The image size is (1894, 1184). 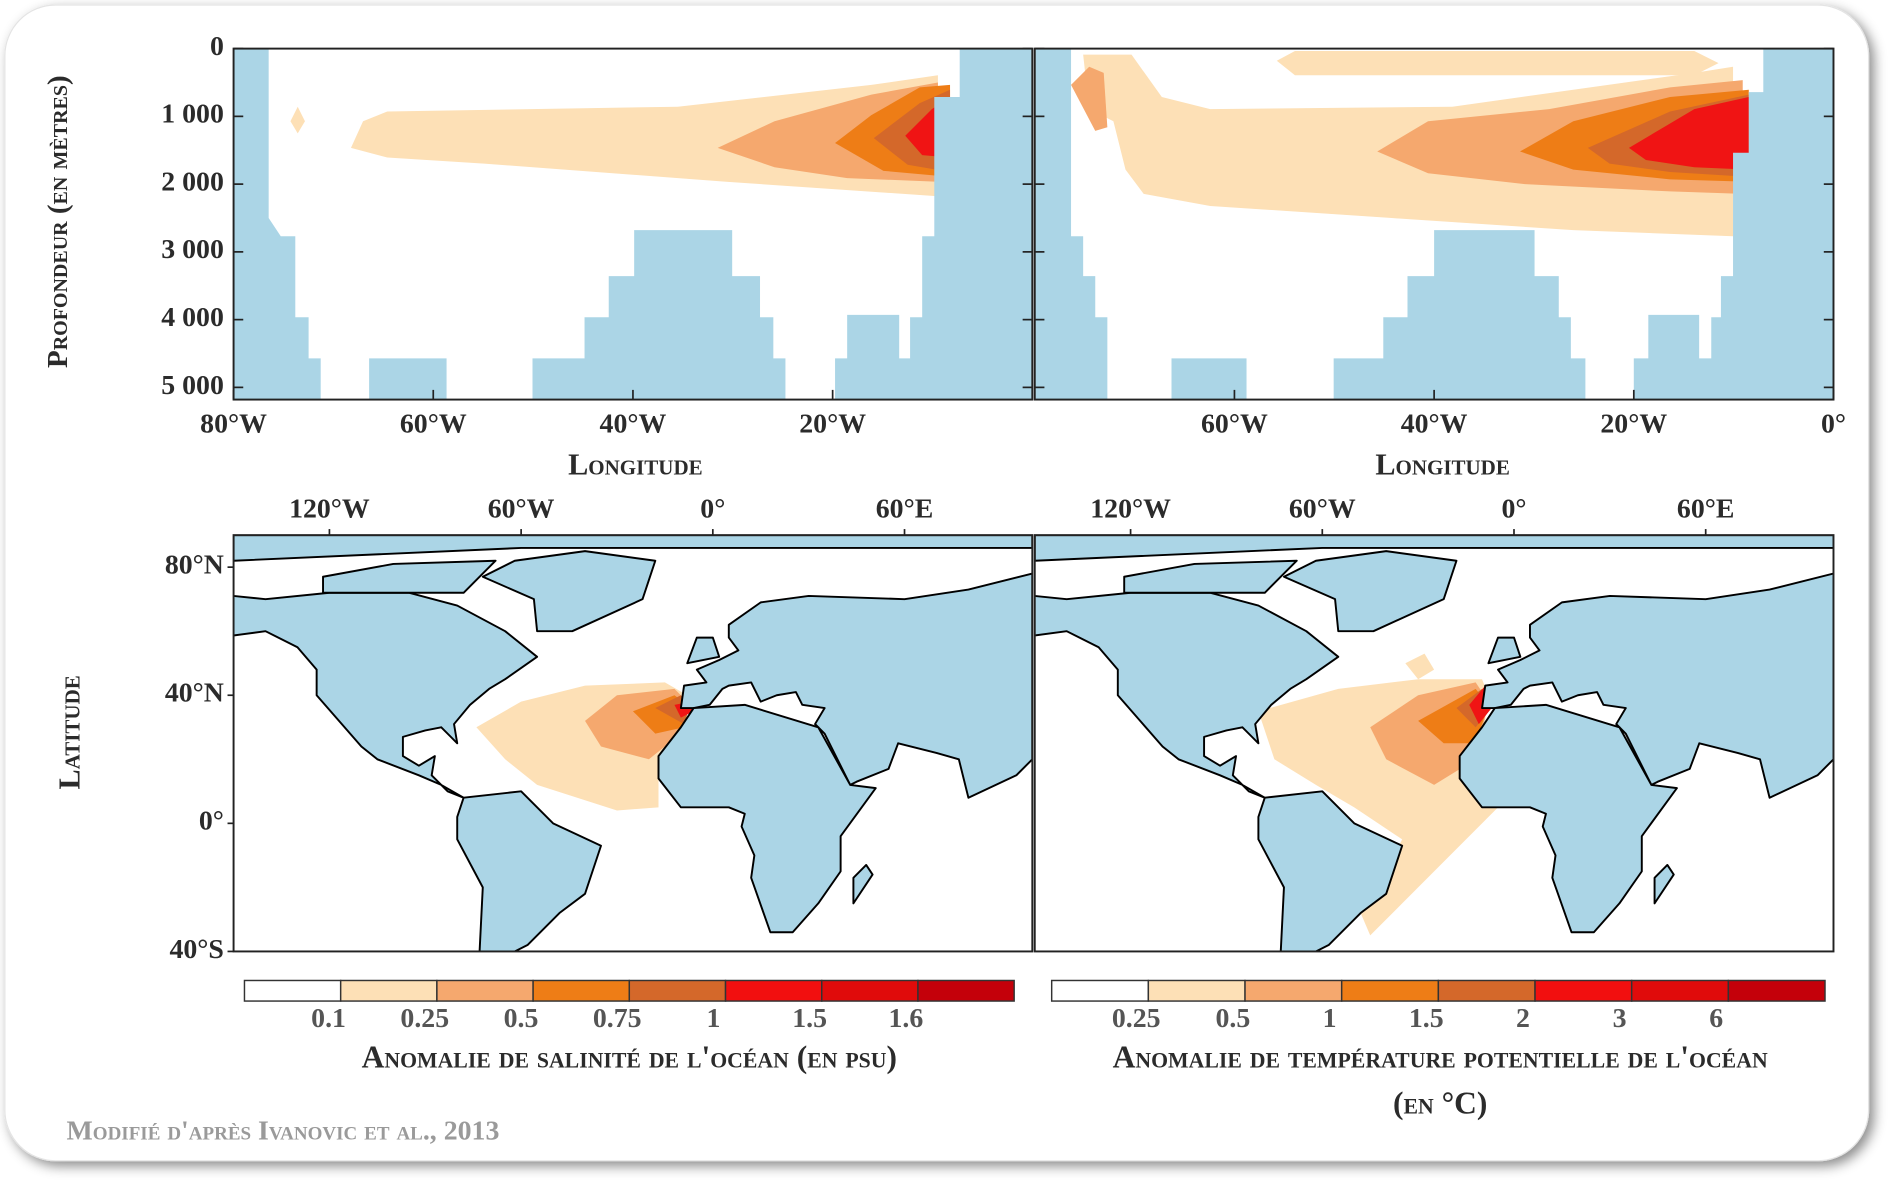 What do you see at coordinates (905, 508) in the screenshot?
I see `x-tick-label: 60°E` at bounding box center [905, 508].